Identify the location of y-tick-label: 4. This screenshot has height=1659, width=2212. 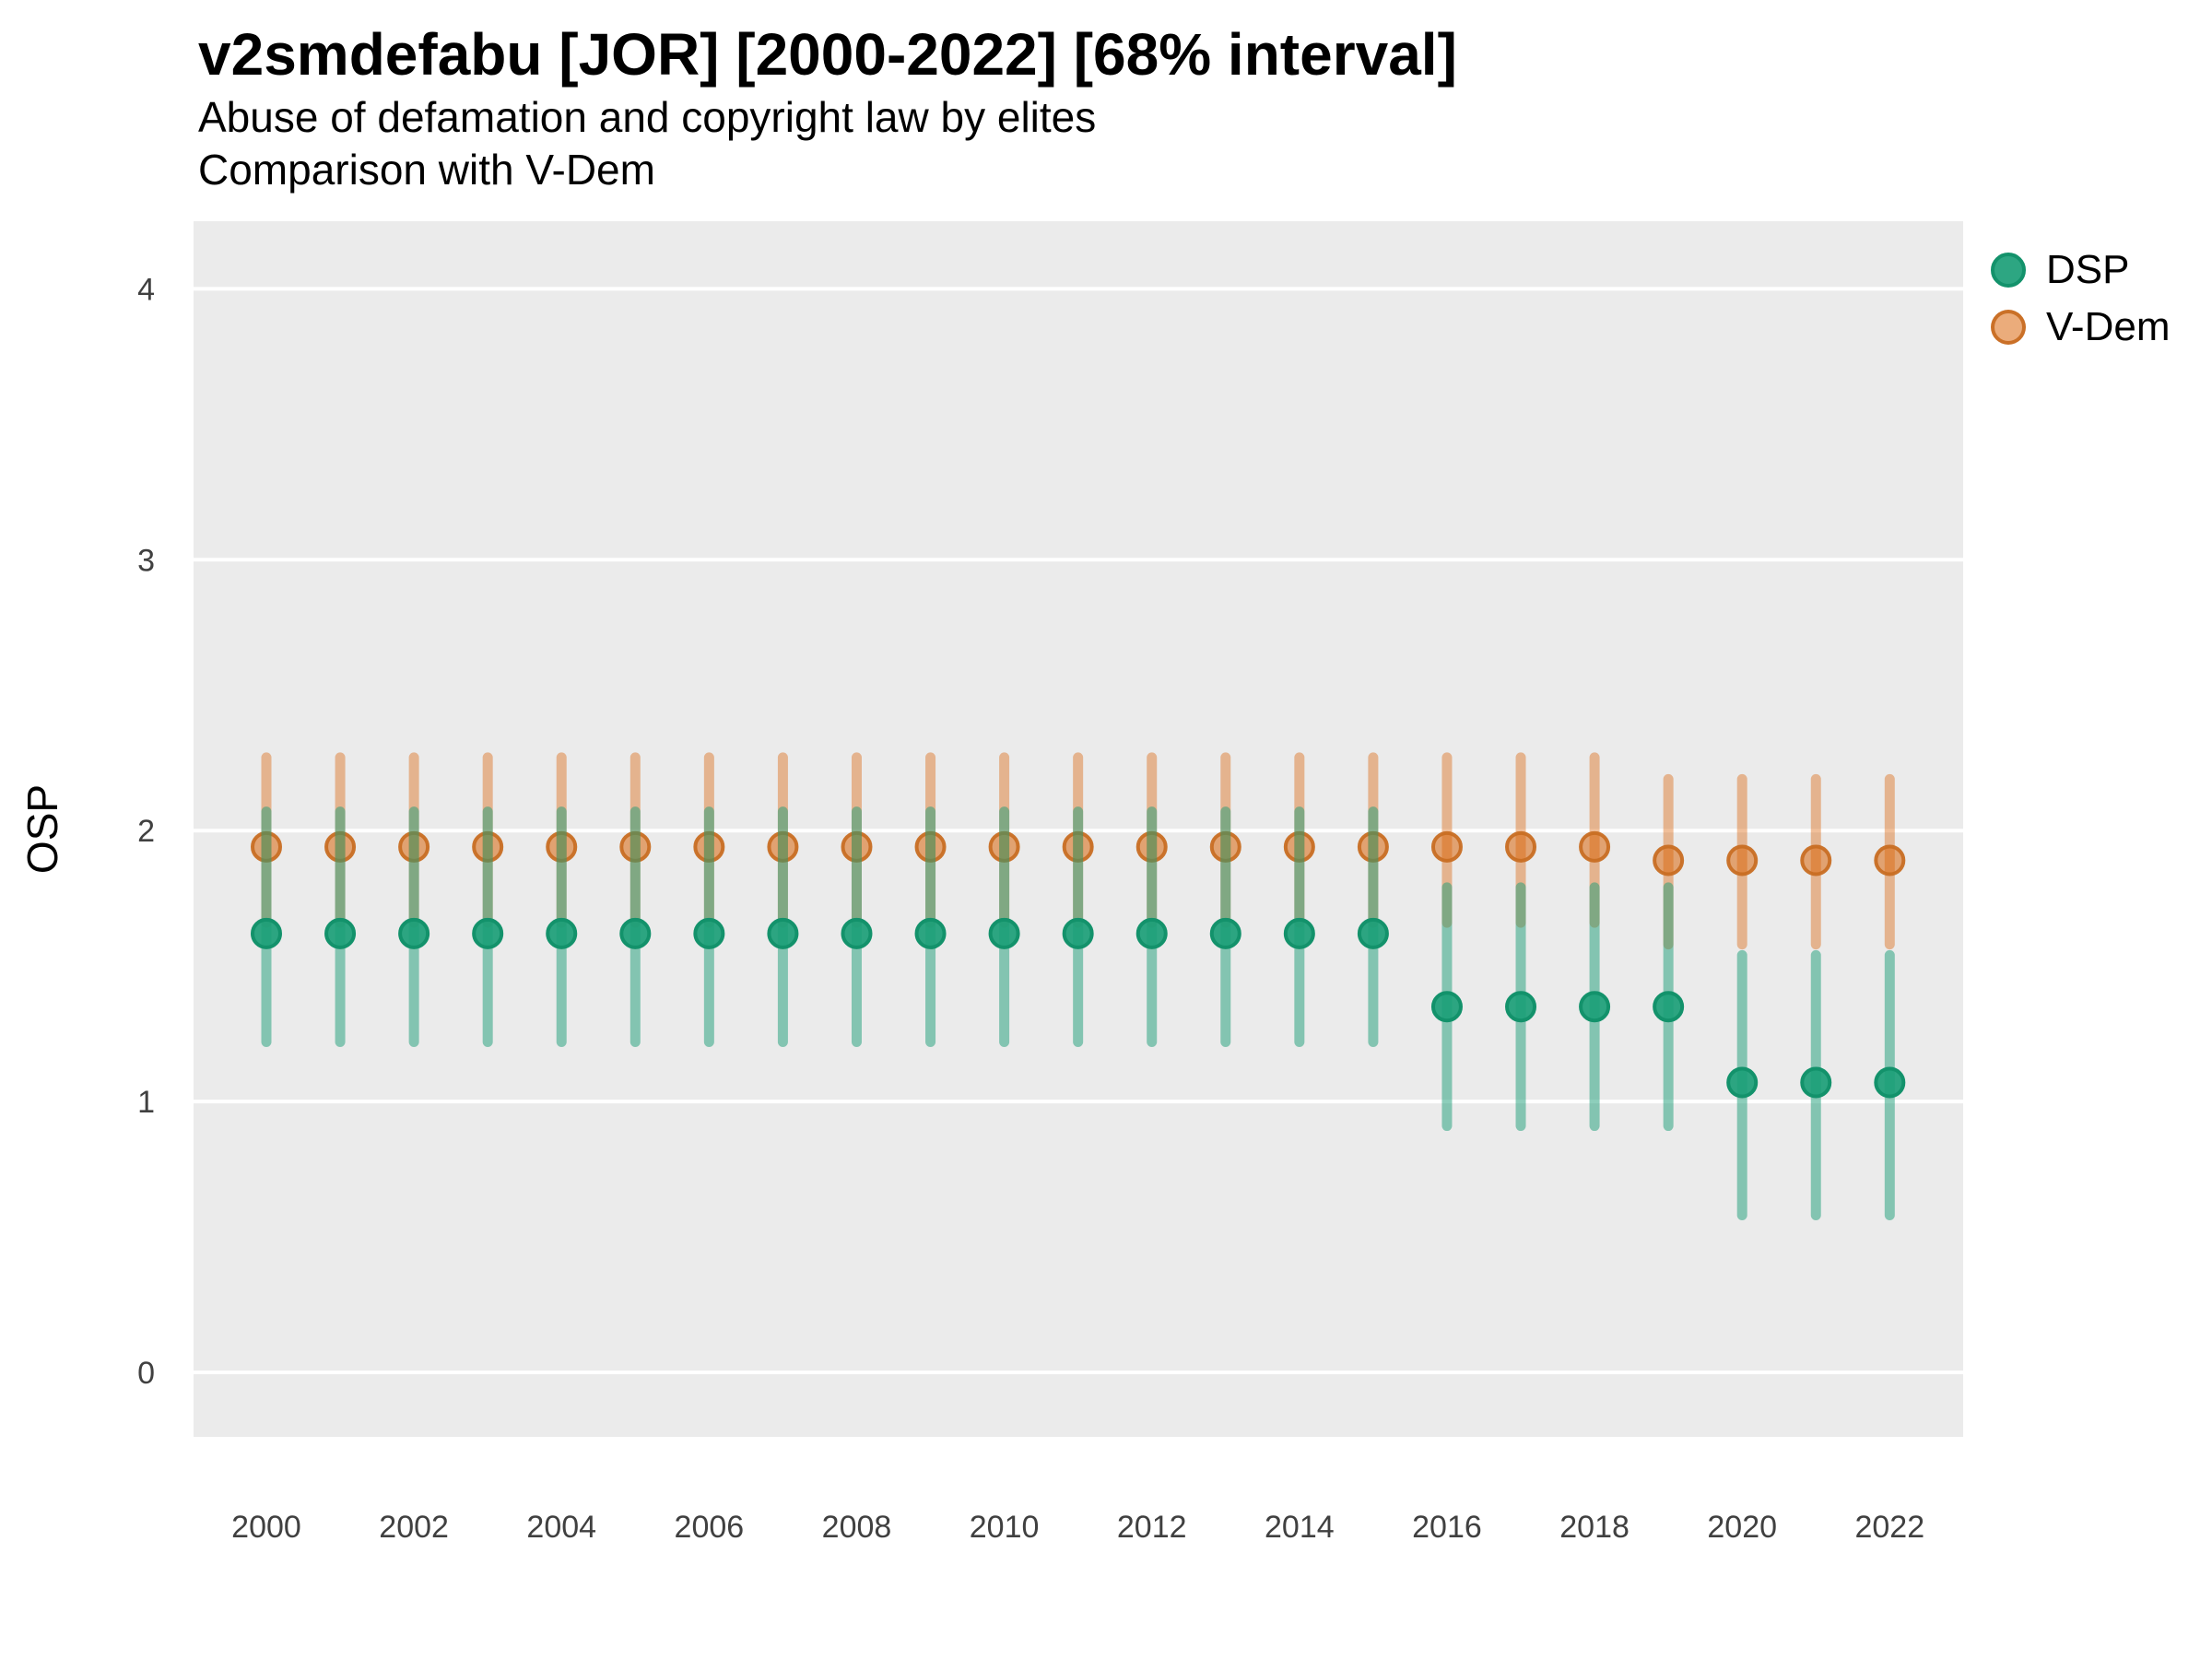
(146, 289).